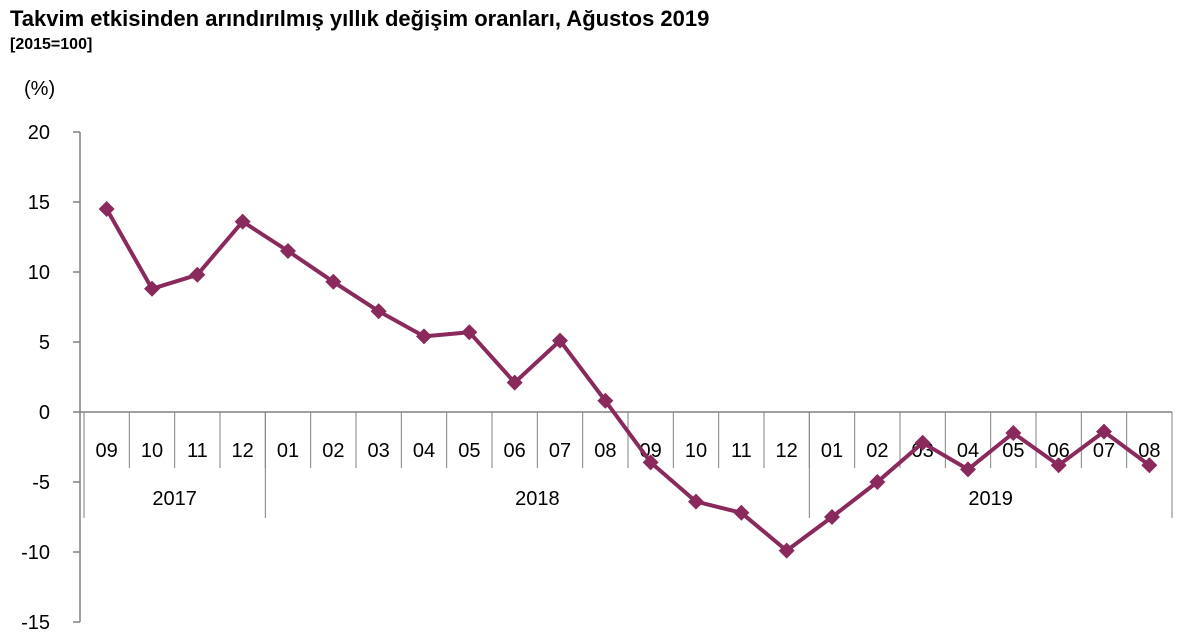  What do you see at coordinates (537, 499) in the screenshot?
I see `year-label: 2018` at bounding box center [537, 499].